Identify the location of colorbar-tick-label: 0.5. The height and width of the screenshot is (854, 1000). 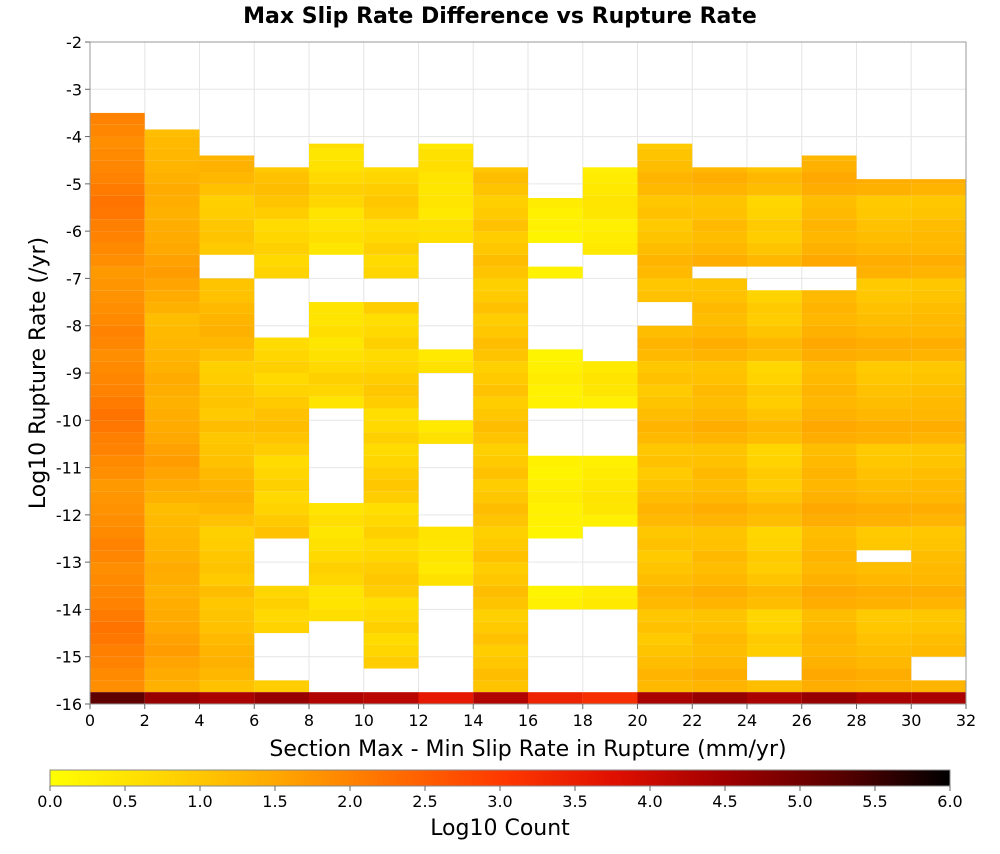
(124, 801).